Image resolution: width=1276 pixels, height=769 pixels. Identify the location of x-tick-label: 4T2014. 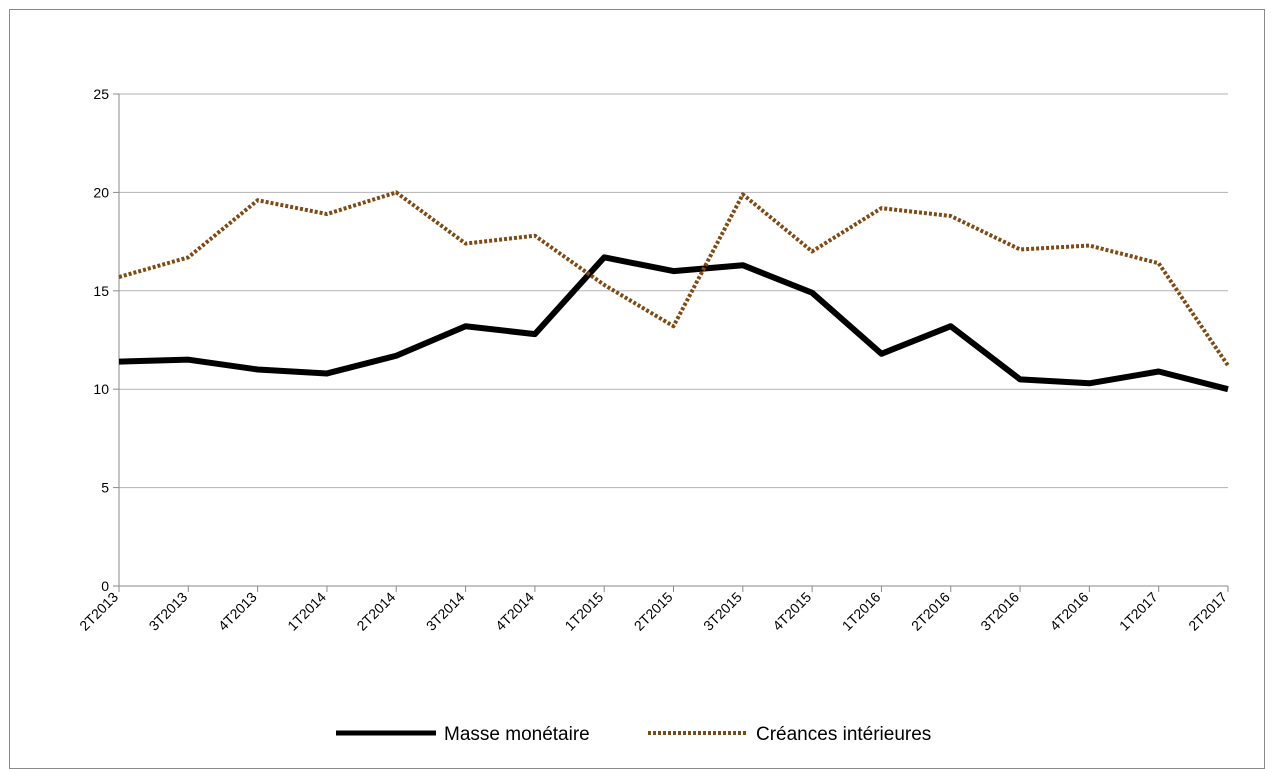
(514, 611).